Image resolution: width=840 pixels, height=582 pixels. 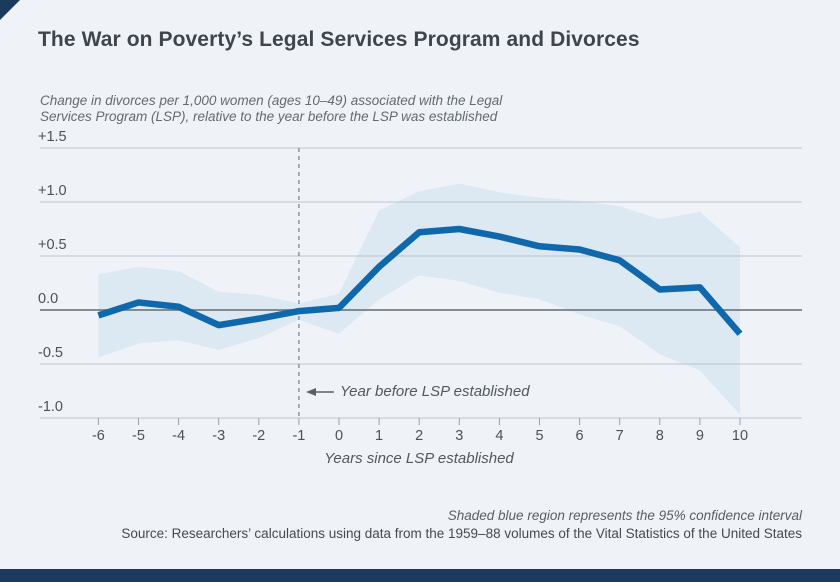 What do you see at coordinates (52, 245) in the screenshot?
I see `y-tick-label: +0.5` at bounding box center [52, 245].